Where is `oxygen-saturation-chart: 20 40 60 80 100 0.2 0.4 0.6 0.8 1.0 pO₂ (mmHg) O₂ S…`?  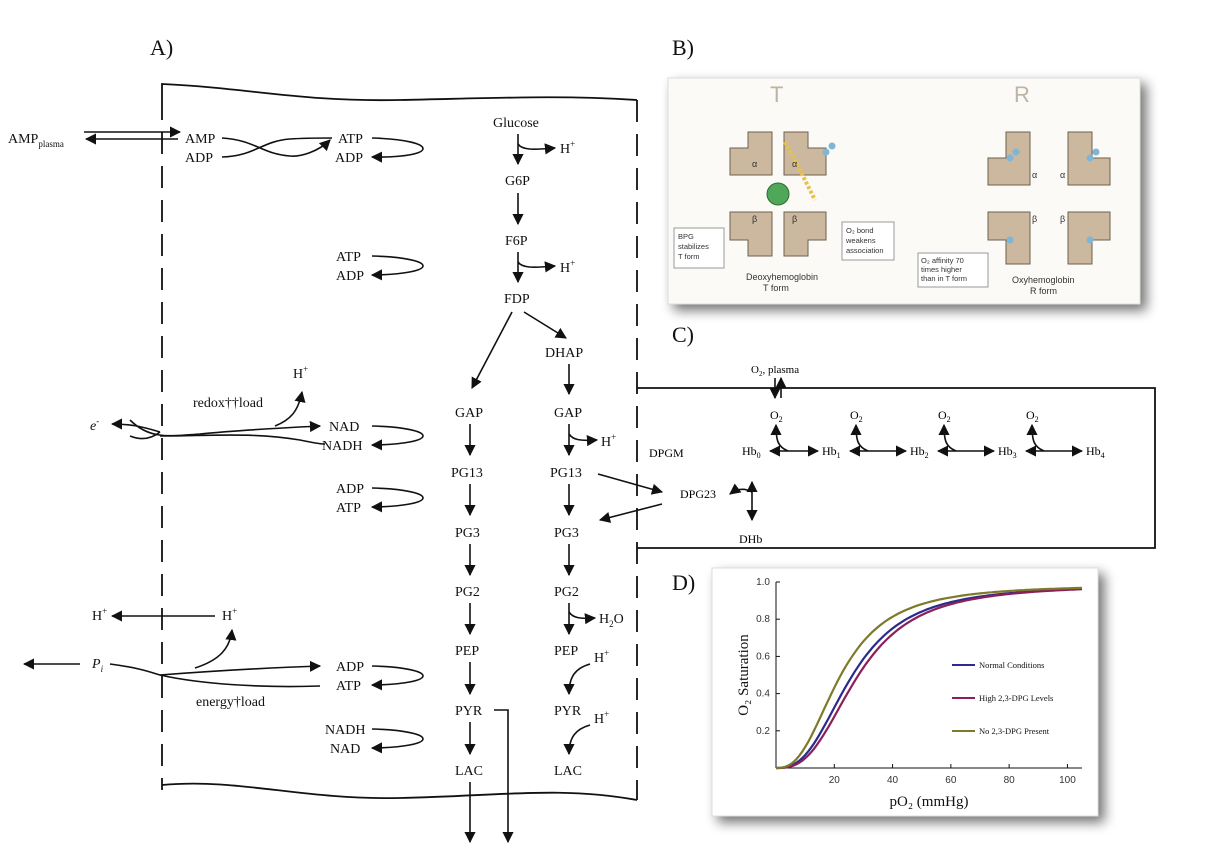
oxygen-saturation-chart: 20 40 60 80 100 0.2 0.4 0.6 0.8 1.0 pO₂ (mmHg) O₂ S… is located at coordinates (909, 693).